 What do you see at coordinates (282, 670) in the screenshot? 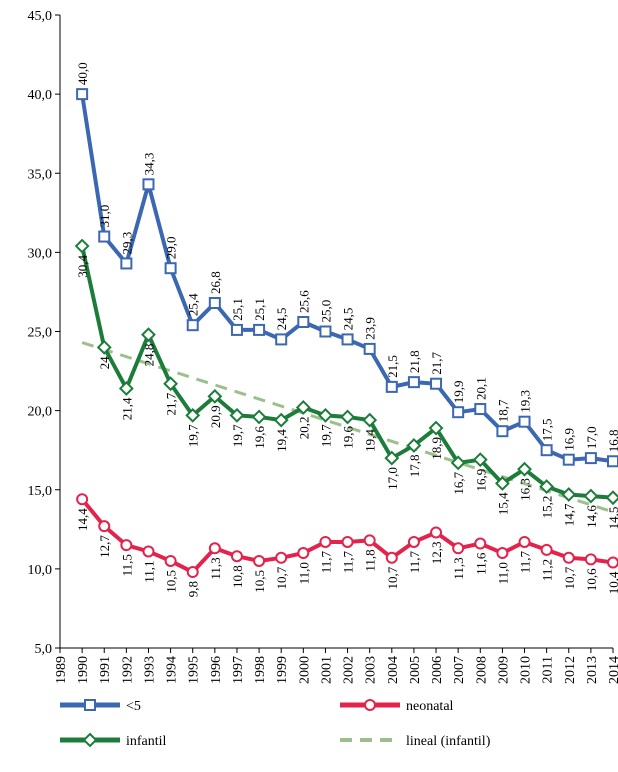
I see `x-tick-label: 1999` at bounding box center [282, 670].